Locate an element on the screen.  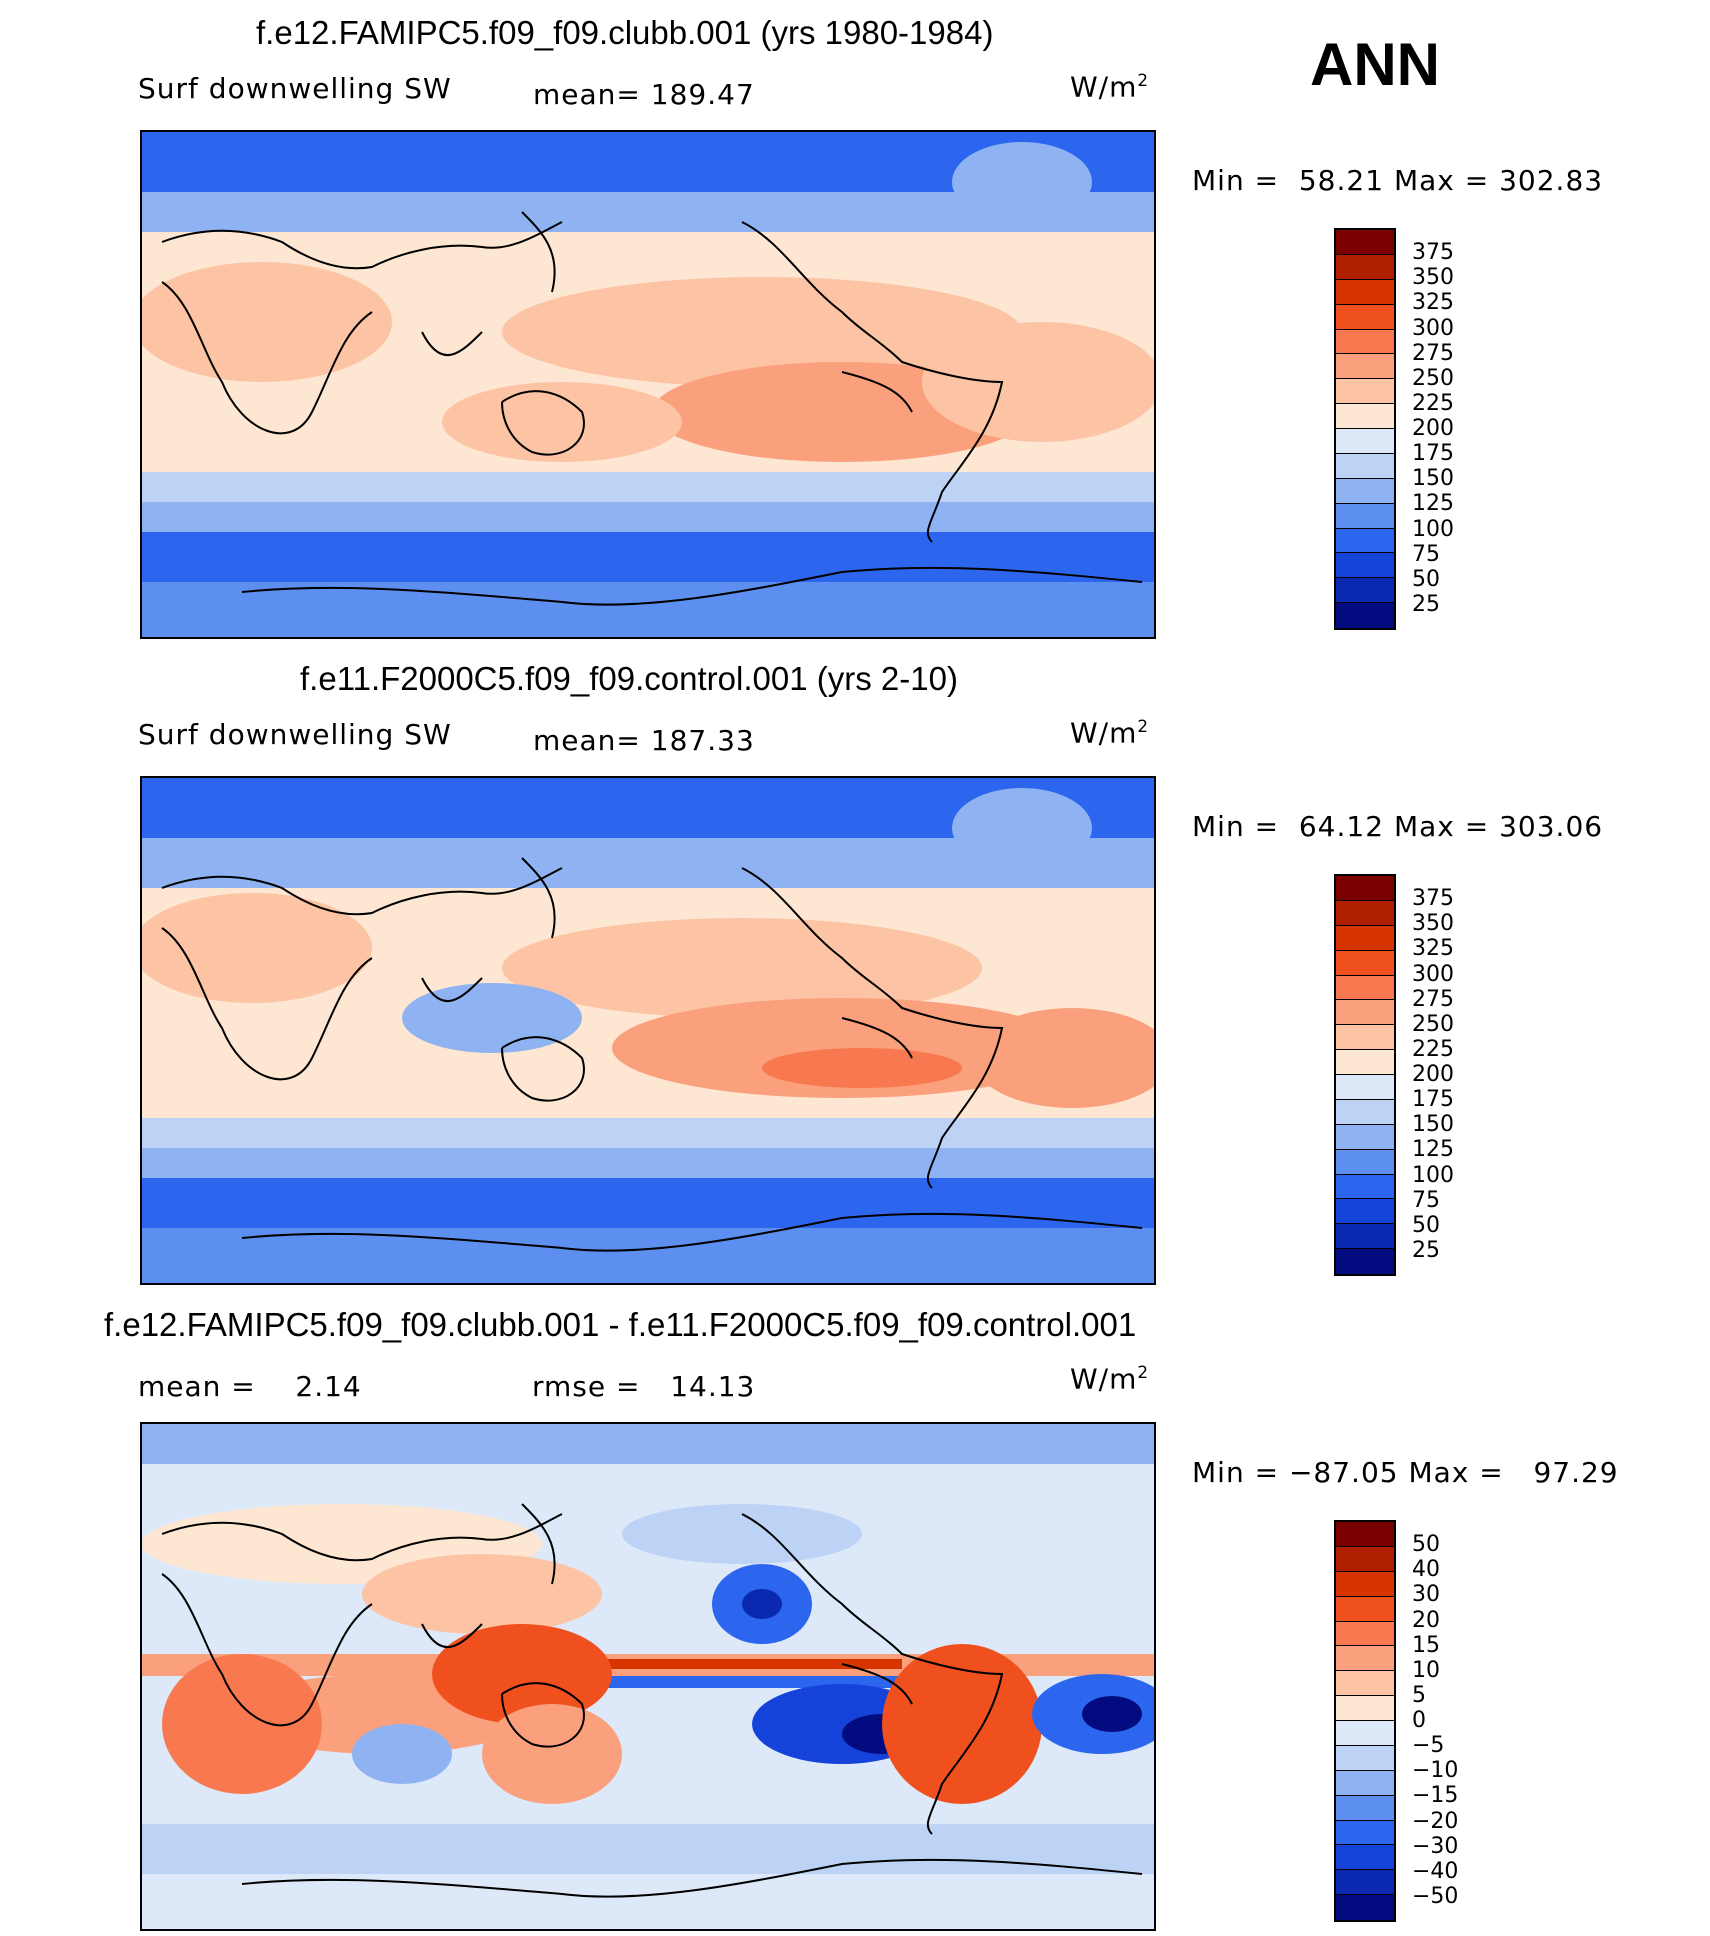
colorbar-tick-label: −5 is located at coordinates (1428, 1746).